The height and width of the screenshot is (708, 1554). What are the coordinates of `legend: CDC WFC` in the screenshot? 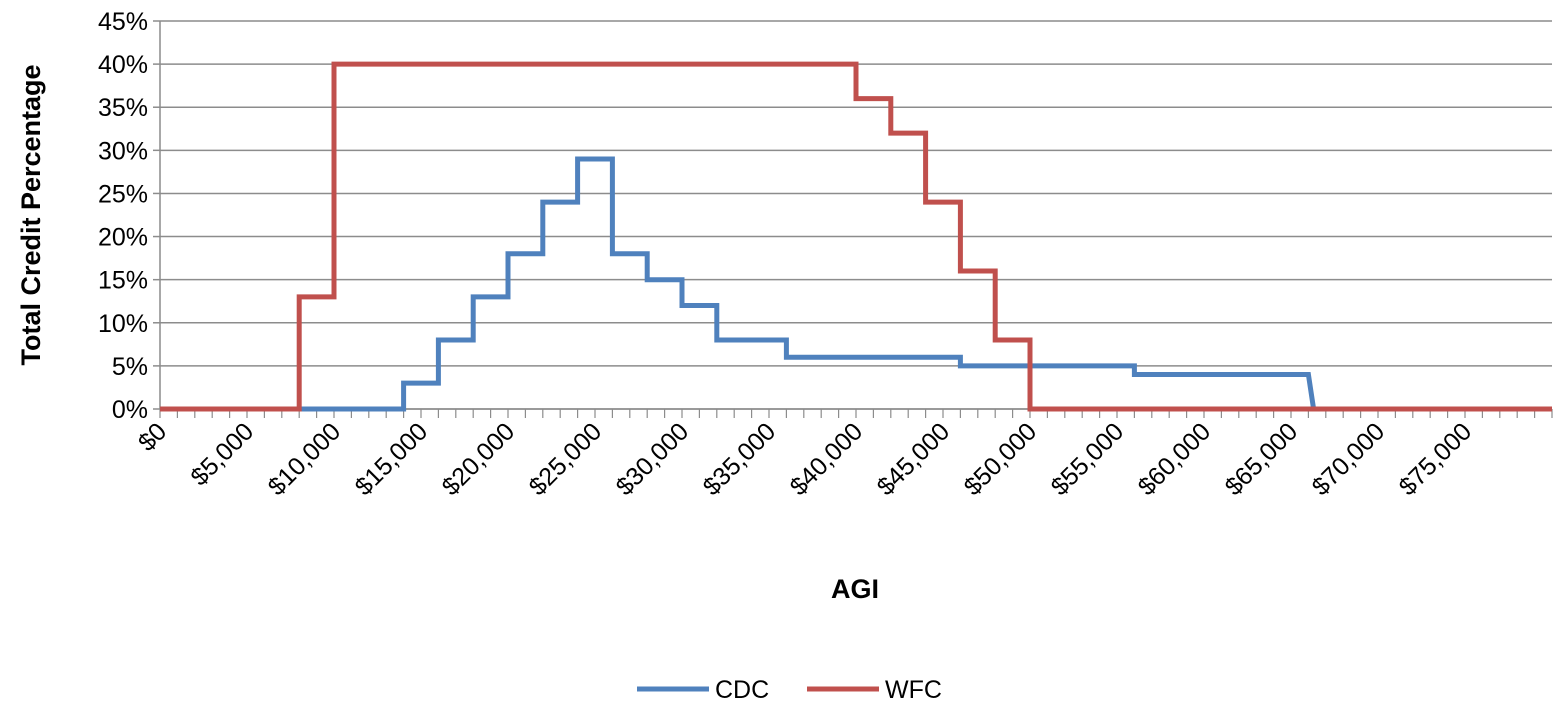 It's located at (789, 690).